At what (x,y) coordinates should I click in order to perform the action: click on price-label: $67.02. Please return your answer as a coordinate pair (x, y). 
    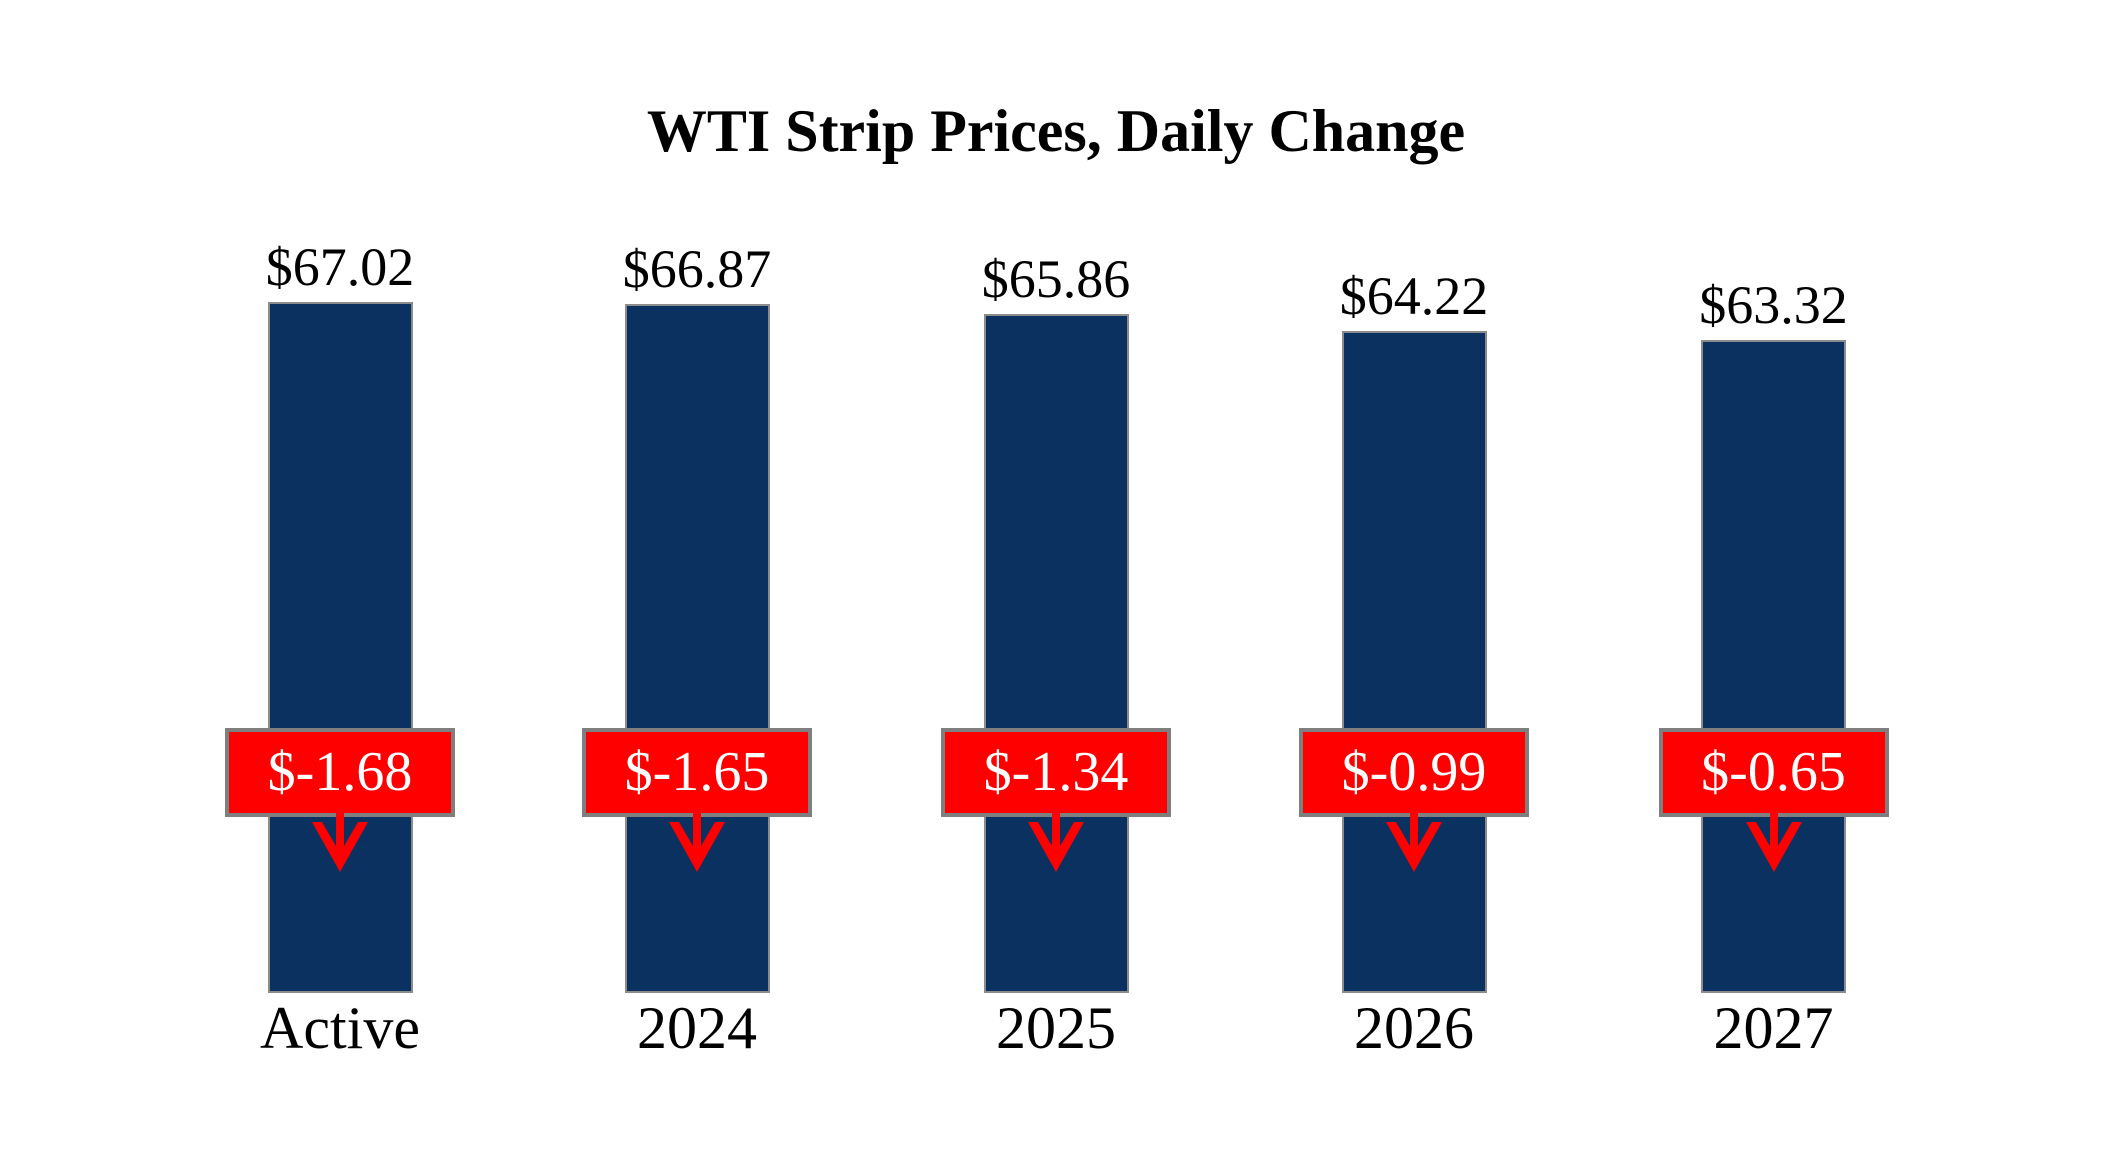
    Looking at the image, I should click on (340, 267).